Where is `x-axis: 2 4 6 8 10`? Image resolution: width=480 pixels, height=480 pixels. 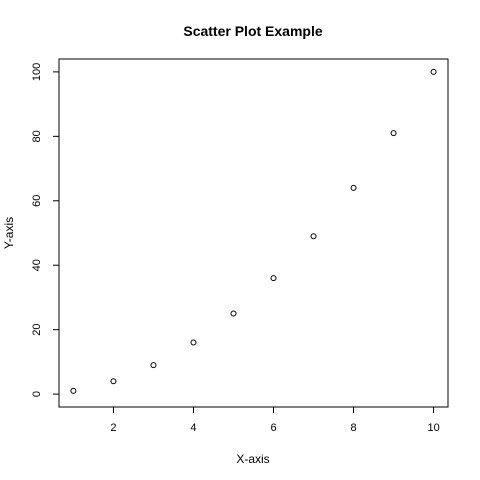
x-axis: 2 4 6 8 10 is located at coordinates (275, 420).